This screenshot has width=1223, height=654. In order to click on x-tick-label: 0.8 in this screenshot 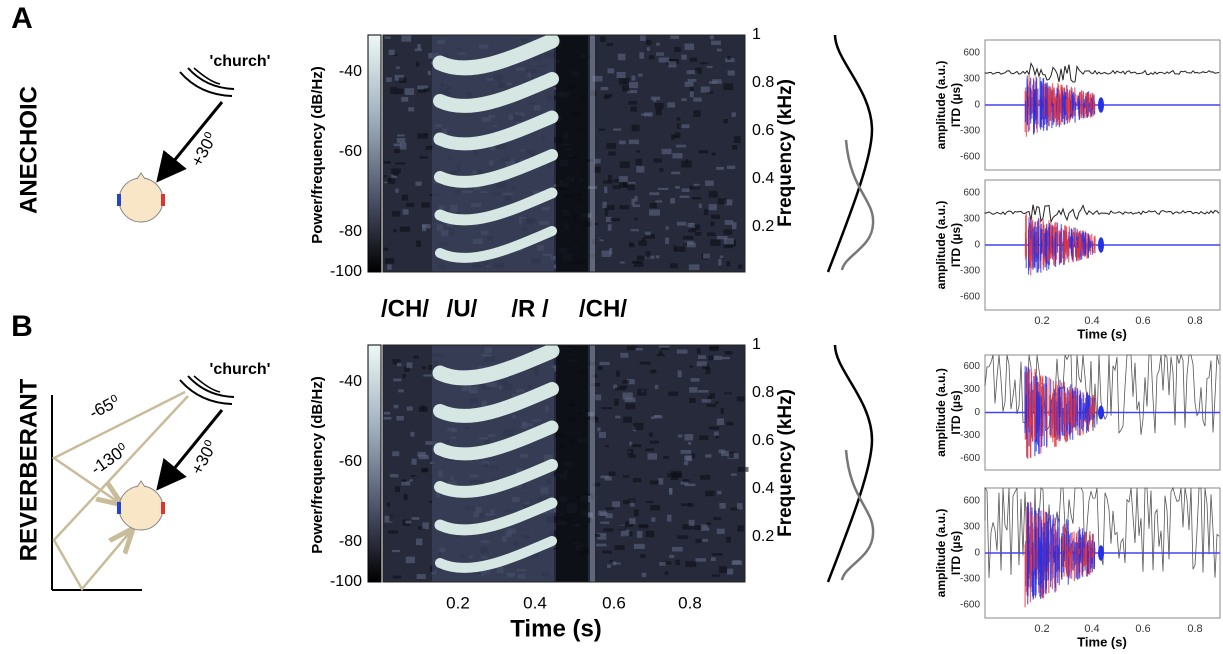, I will do `click(1194, 629)`.